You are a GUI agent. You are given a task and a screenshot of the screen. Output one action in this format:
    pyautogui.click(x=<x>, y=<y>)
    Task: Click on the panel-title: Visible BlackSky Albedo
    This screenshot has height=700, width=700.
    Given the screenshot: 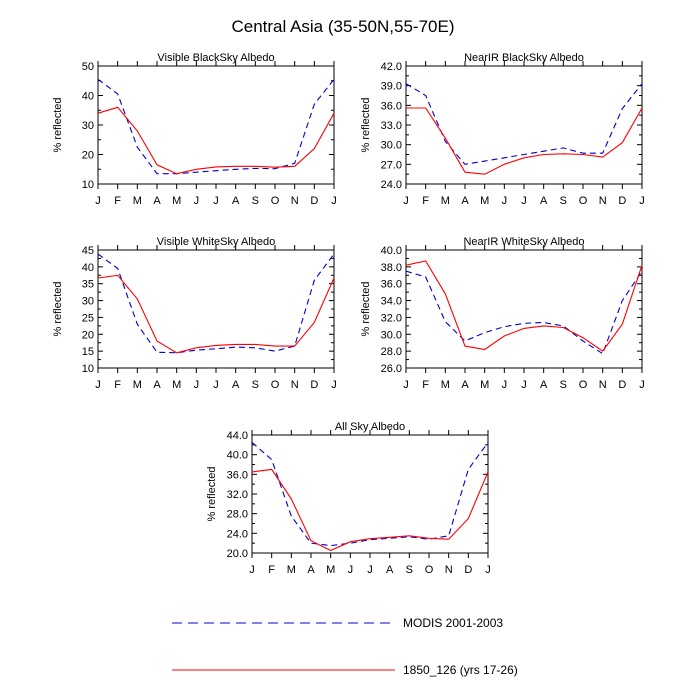 What is the action you would take?
    pyautogui.click(x=215, y=58)
    